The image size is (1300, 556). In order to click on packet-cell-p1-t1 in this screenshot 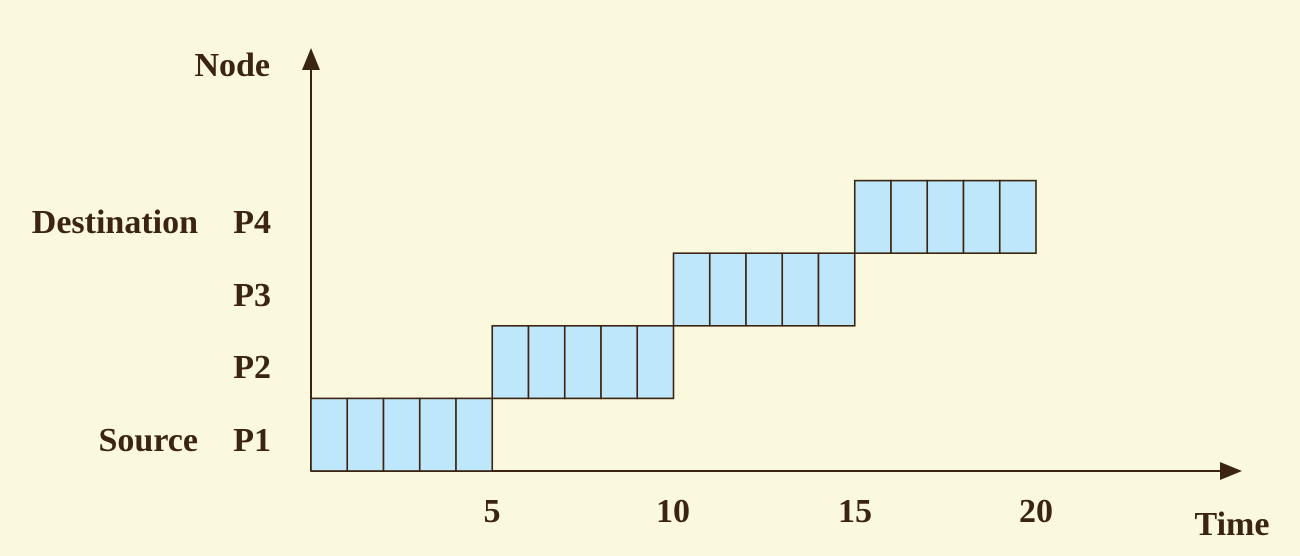, I will do `click(329, 434)`.